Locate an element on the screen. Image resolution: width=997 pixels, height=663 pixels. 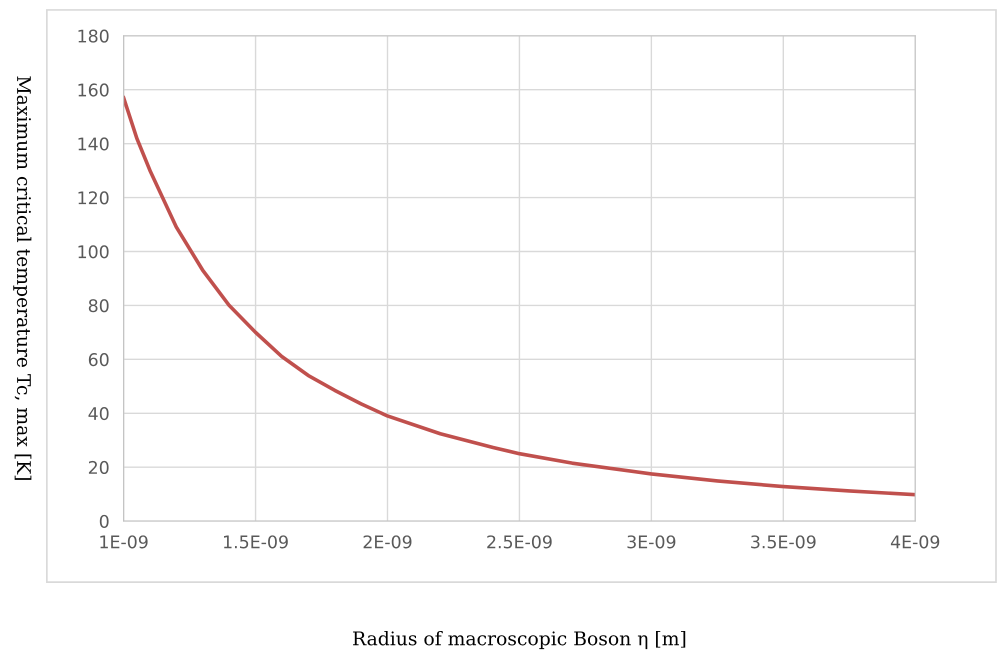
y-tick-label: 80 is located at coordinates (98, 305).